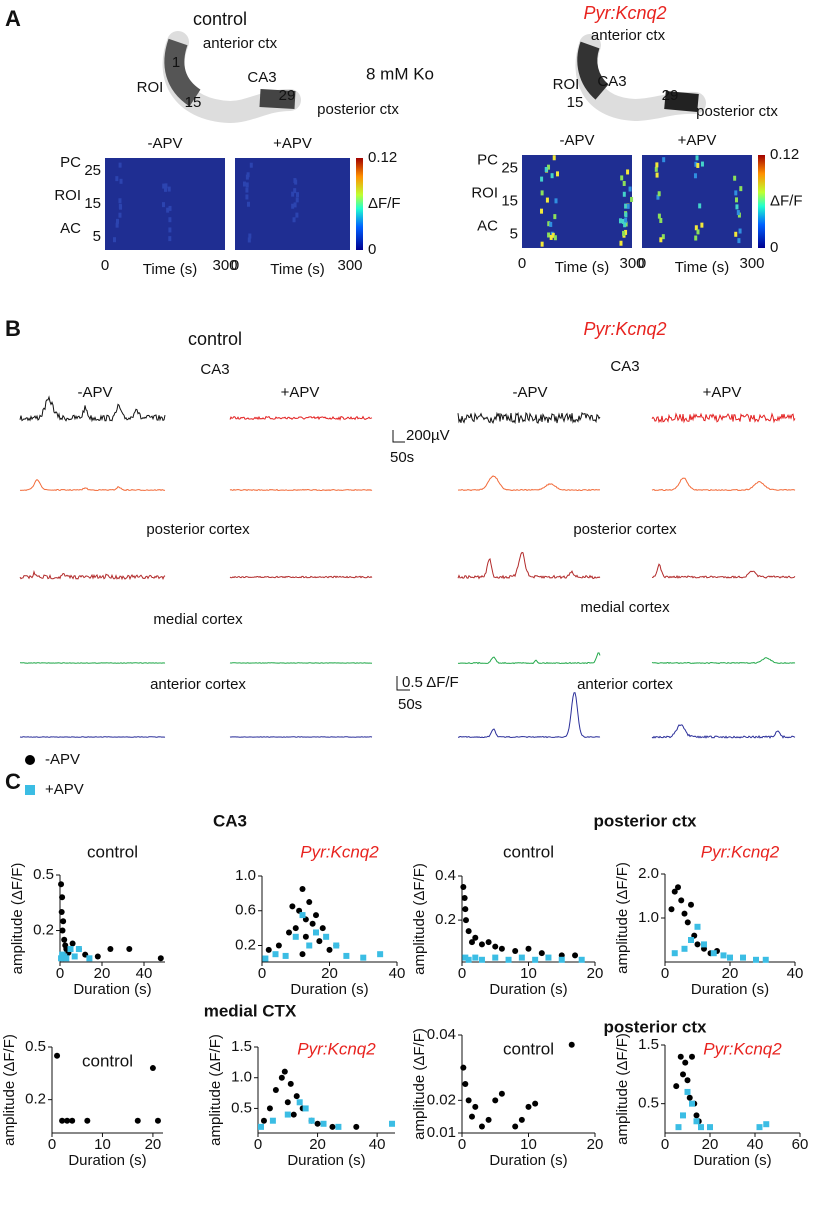  What do you see at coordinates (230, 820) in the screenshot?
I see `group-heading: CA3` at bounding box center [230, 820].